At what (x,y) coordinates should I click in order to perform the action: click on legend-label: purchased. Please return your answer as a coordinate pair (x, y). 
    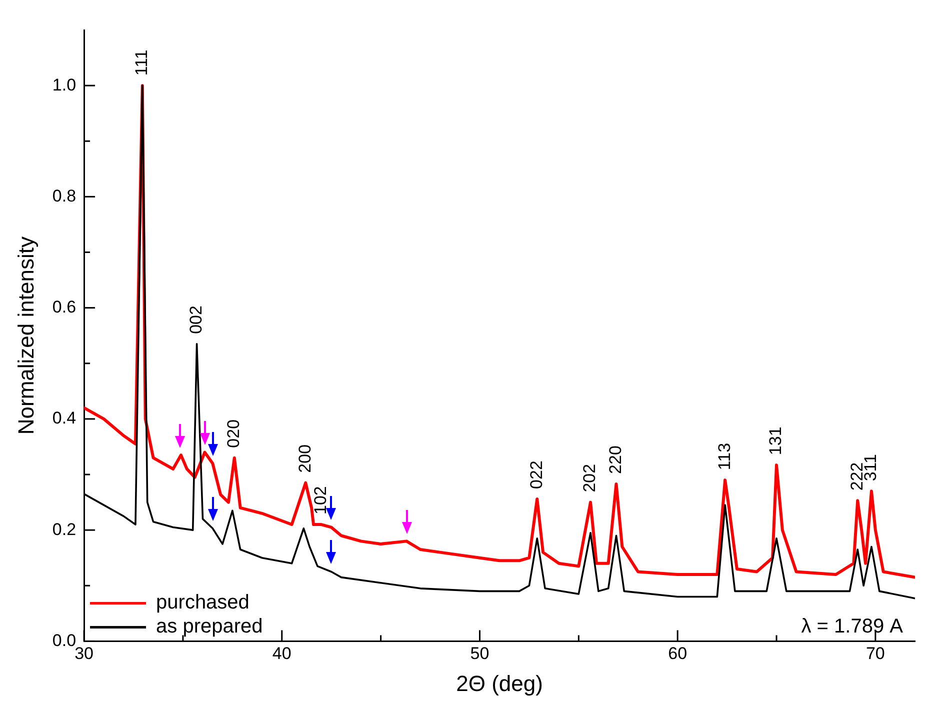
    Looking at the image, I should click on (203, 603).